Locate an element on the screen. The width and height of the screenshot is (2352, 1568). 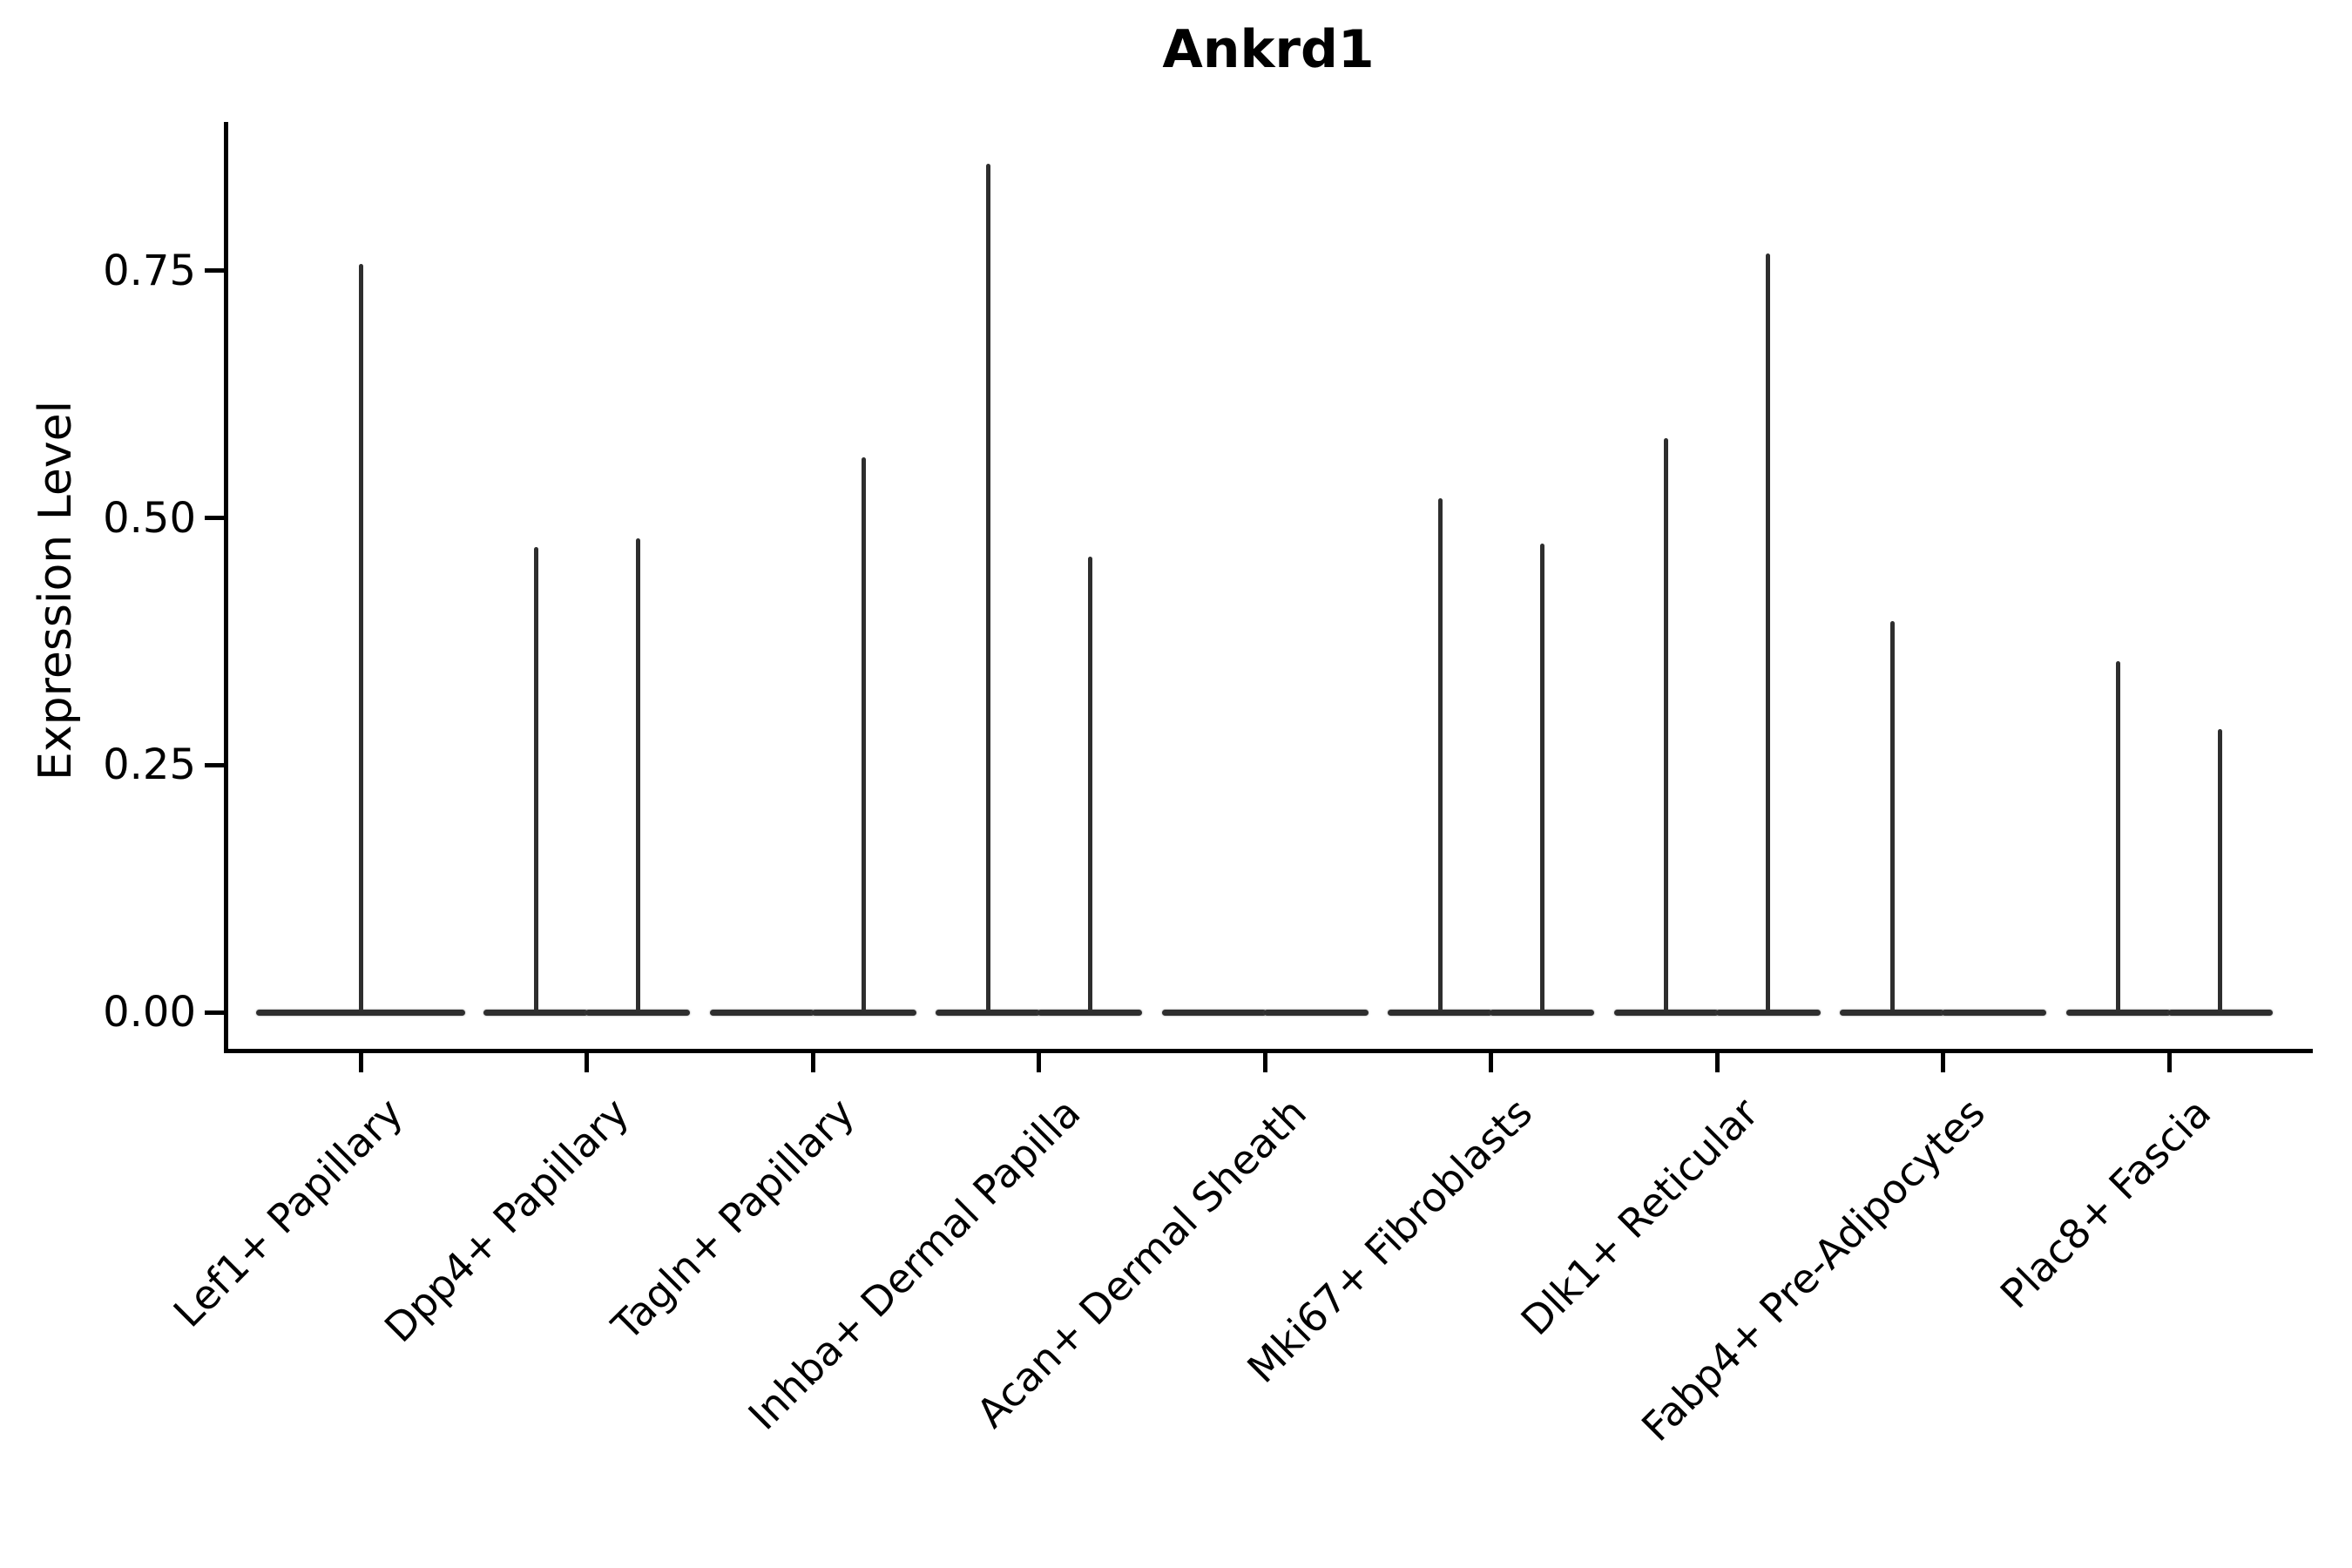
x-tick-label: Dpp4+ Papillary is located at coordinates (506, 1221).